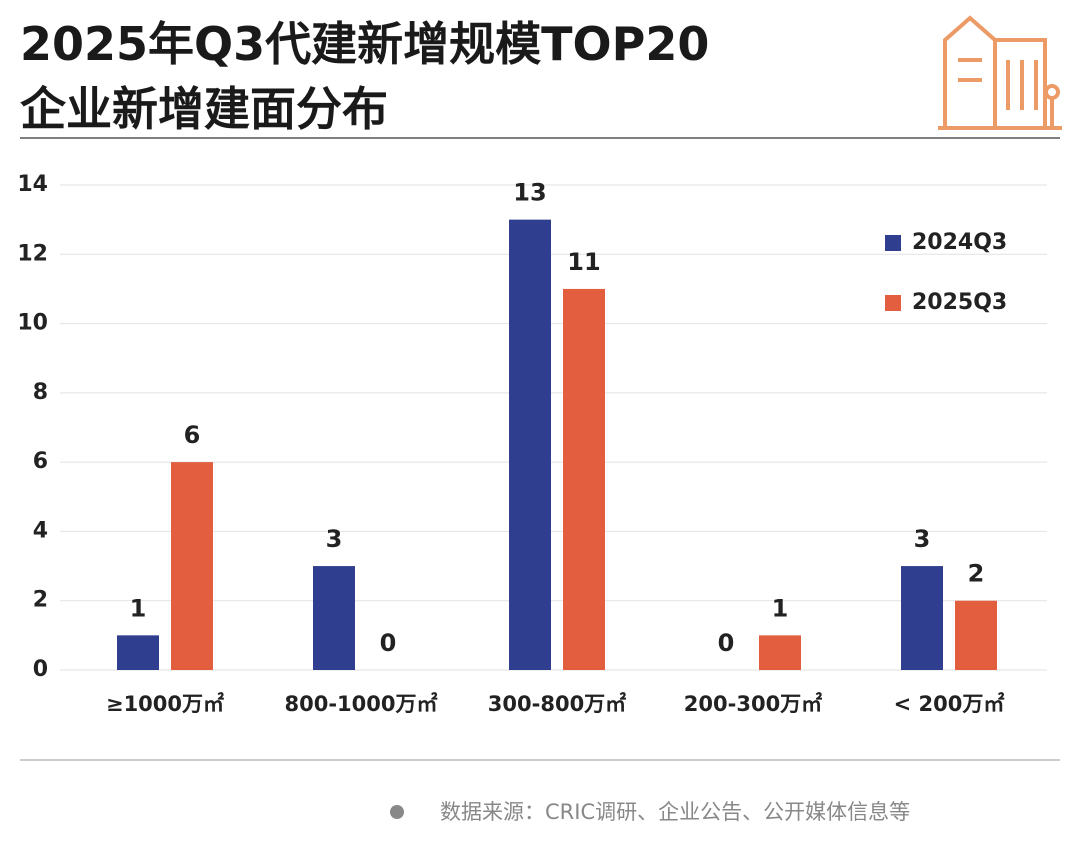 This screenshot has width=1080, height=867. What do you see at coordinates (583, 262) in the screenshot?
I see `value-label: 11` at bounding box center [583, 262].